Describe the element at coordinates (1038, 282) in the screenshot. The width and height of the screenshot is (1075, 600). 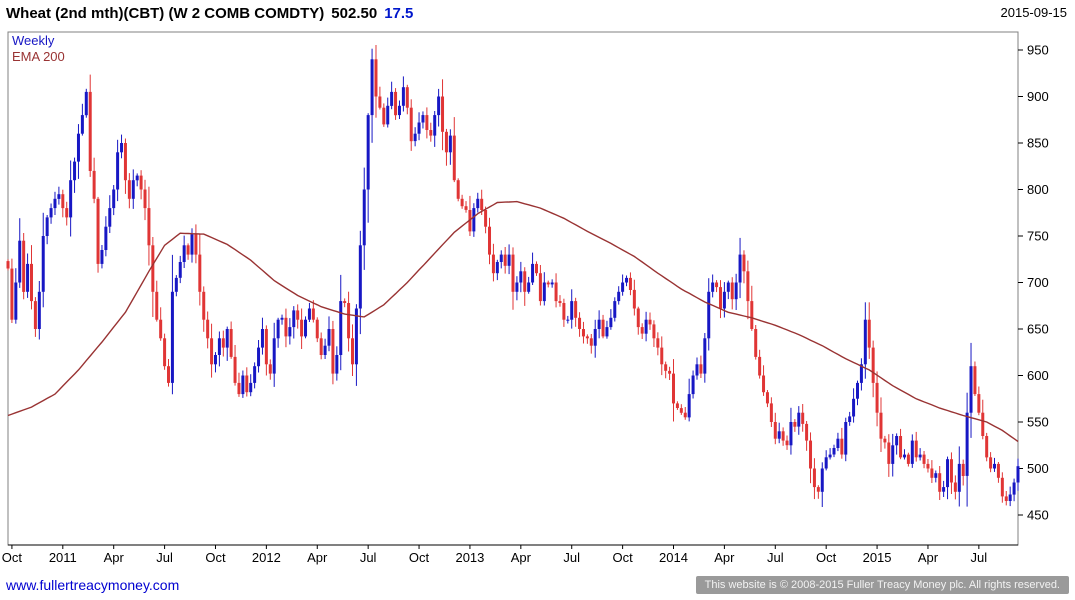
I see `svg-text: 700` at that location.